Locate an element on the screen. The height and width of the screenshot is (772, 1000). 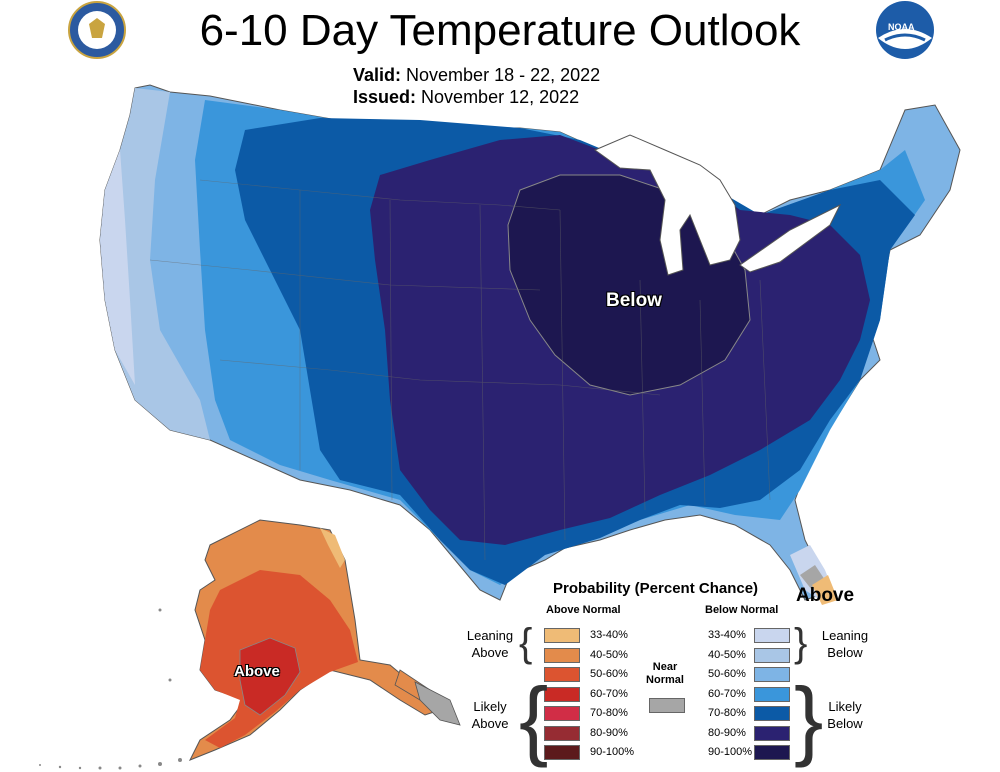
brace-likely-below: } is located at coordinates (809, 718).